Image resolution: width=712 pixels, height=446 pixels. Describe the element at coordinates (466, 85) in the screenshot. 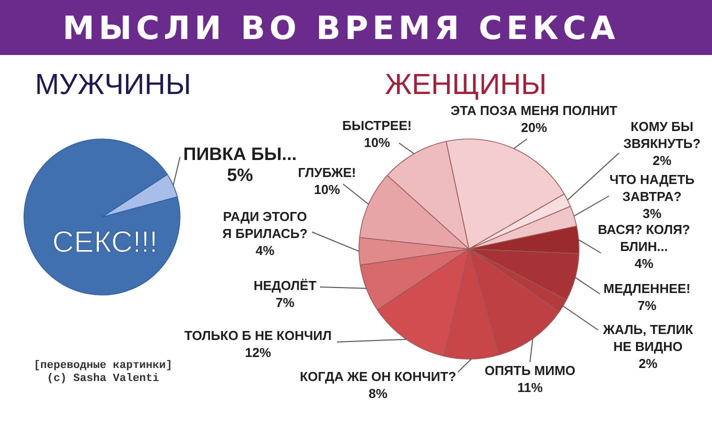

I see `chart-title: ЖЕНЩИНЫ` at that location.